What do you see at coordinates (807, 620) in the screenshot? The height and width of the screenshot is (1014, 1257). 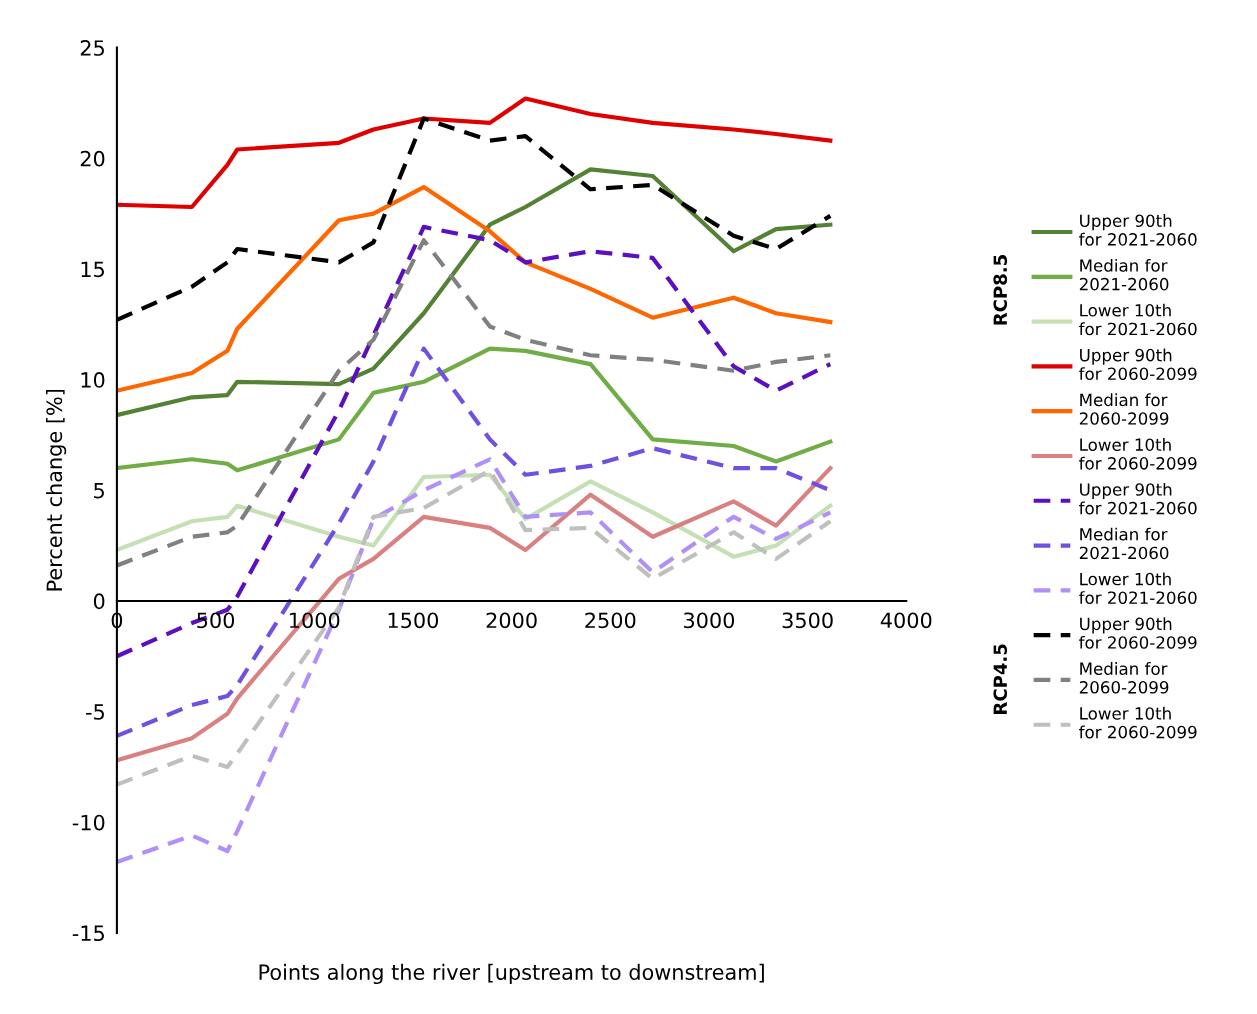 I see `x-tick-label: 3500` at bounding box center [807, 620].